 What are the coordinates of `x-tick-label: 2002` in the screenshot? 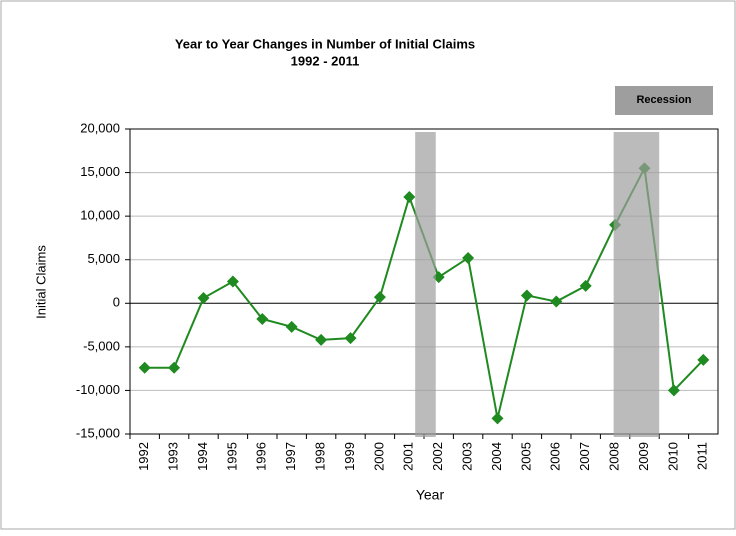 It's located at (437, 456).